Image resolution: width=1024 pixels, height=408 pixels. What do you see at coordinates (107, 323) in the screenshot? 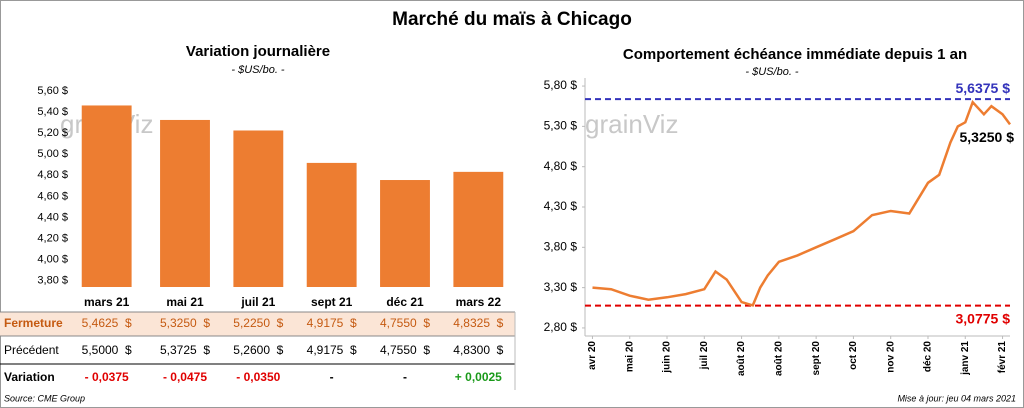
I see `value-label: 5,4625 $` at bounding box center [107, 323].